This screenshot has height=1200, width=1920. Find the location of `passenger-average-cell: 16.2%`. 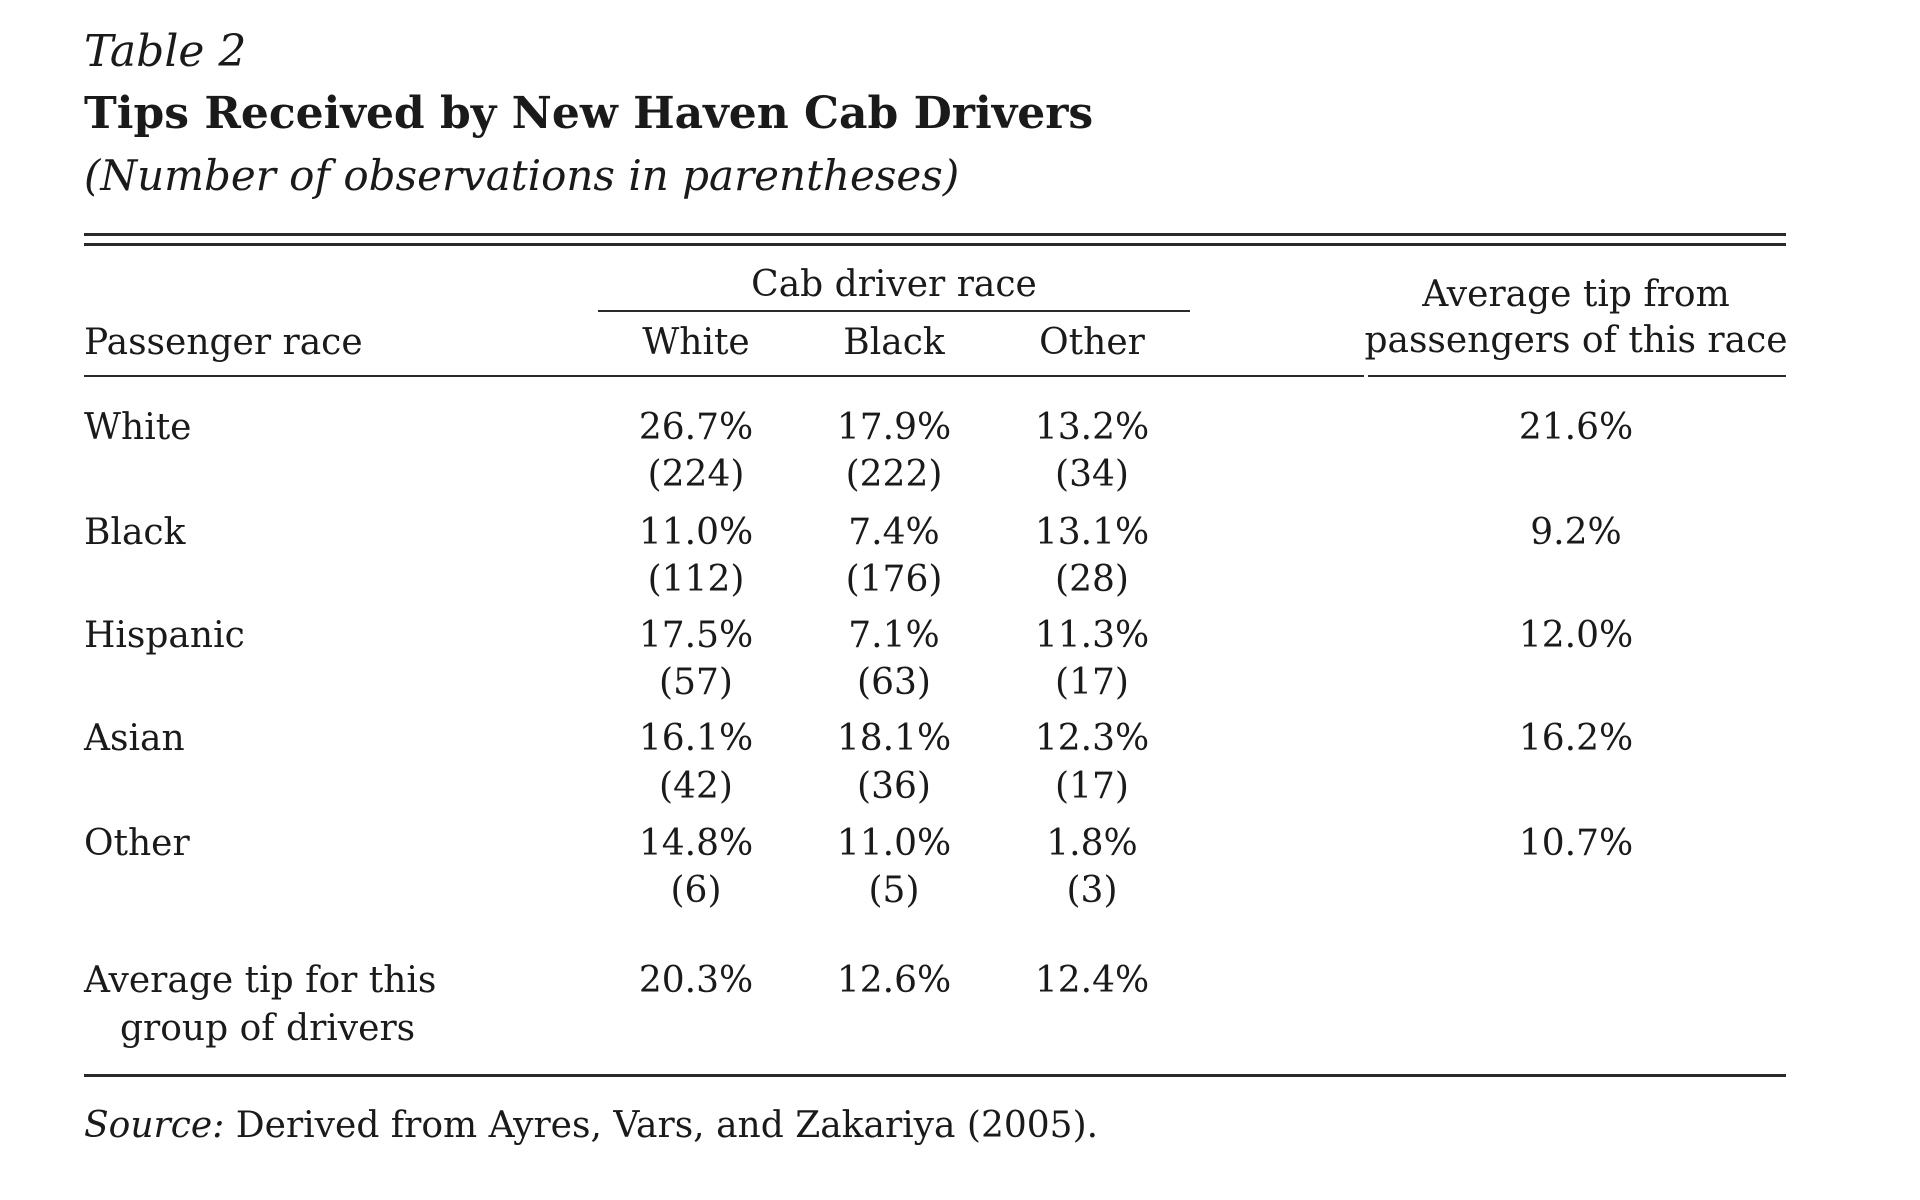

passenger-average-cell: 16.2% is located at coordinates (1576, 738).